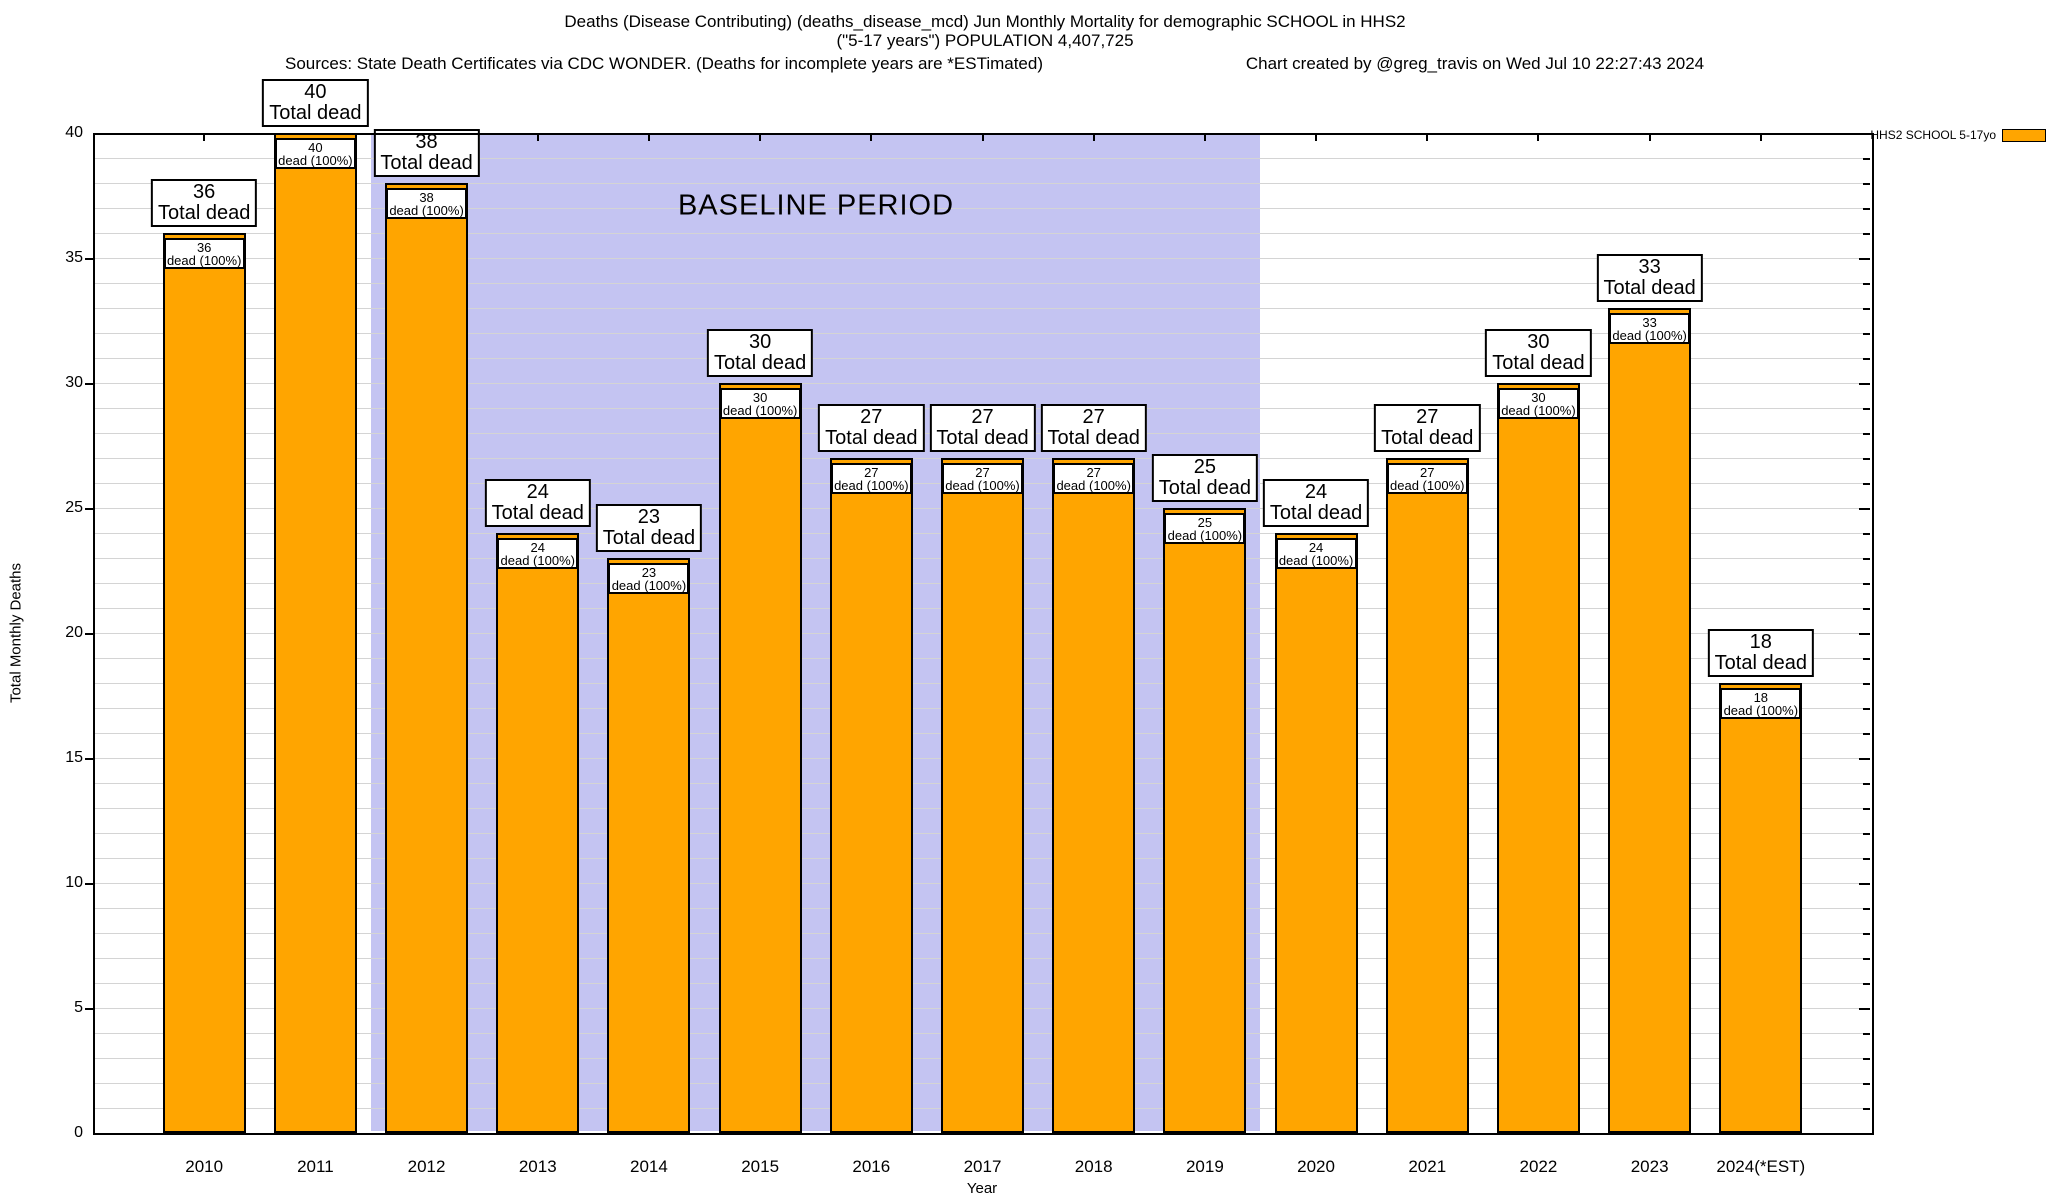 Image resolution: width=2048 pixels, height=1200 pixels. What do you see at coordinates (204, 1166) in the screenshot?
I see `x-tick-label: 2010` at bounding box center [204, 1166].